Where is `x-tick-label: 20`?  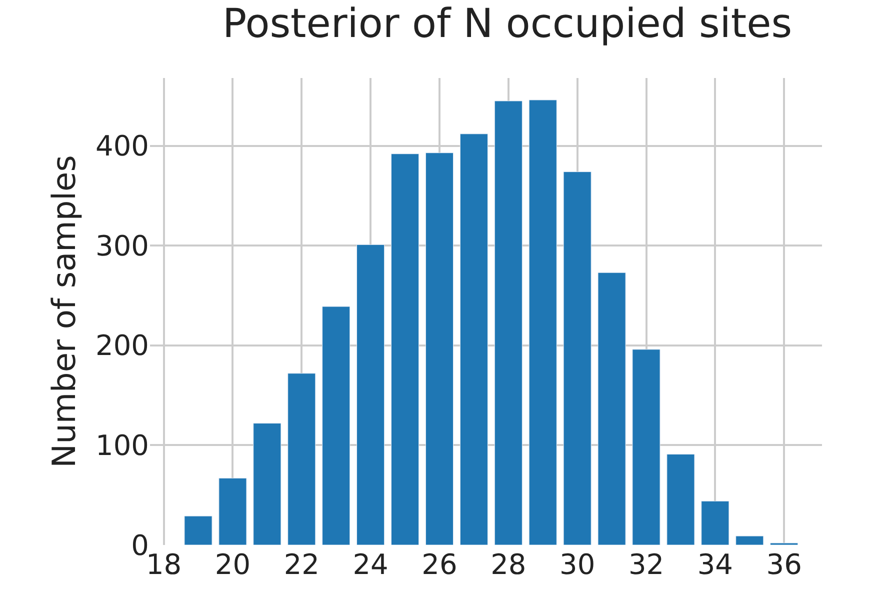 x-tick-label: 20 is located at coordinates (232, 564).